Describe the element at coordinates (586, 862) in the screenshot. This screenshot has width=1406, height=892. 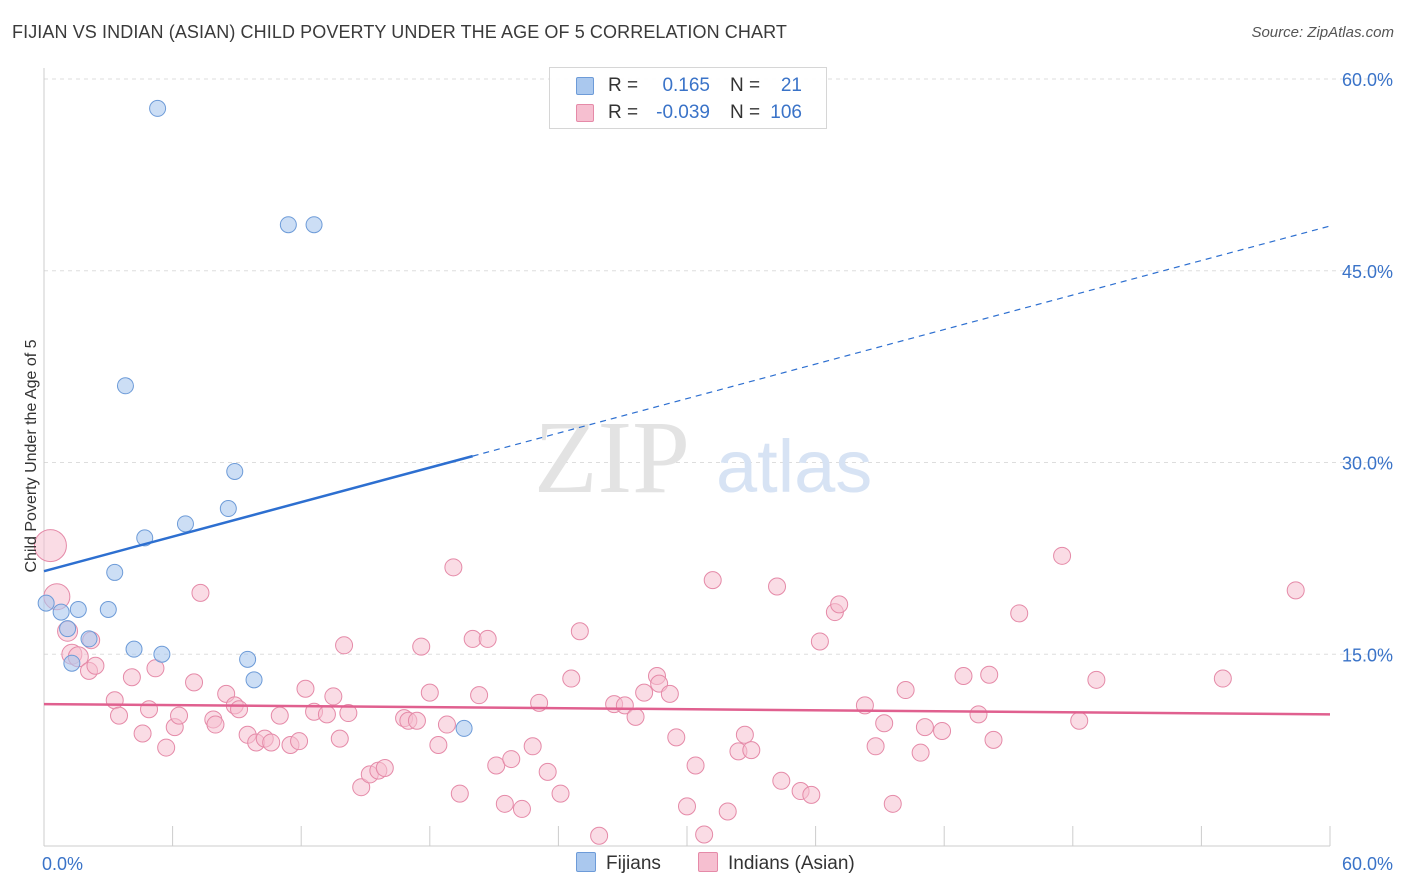
I see `fijians-legend-swatch` at that location.